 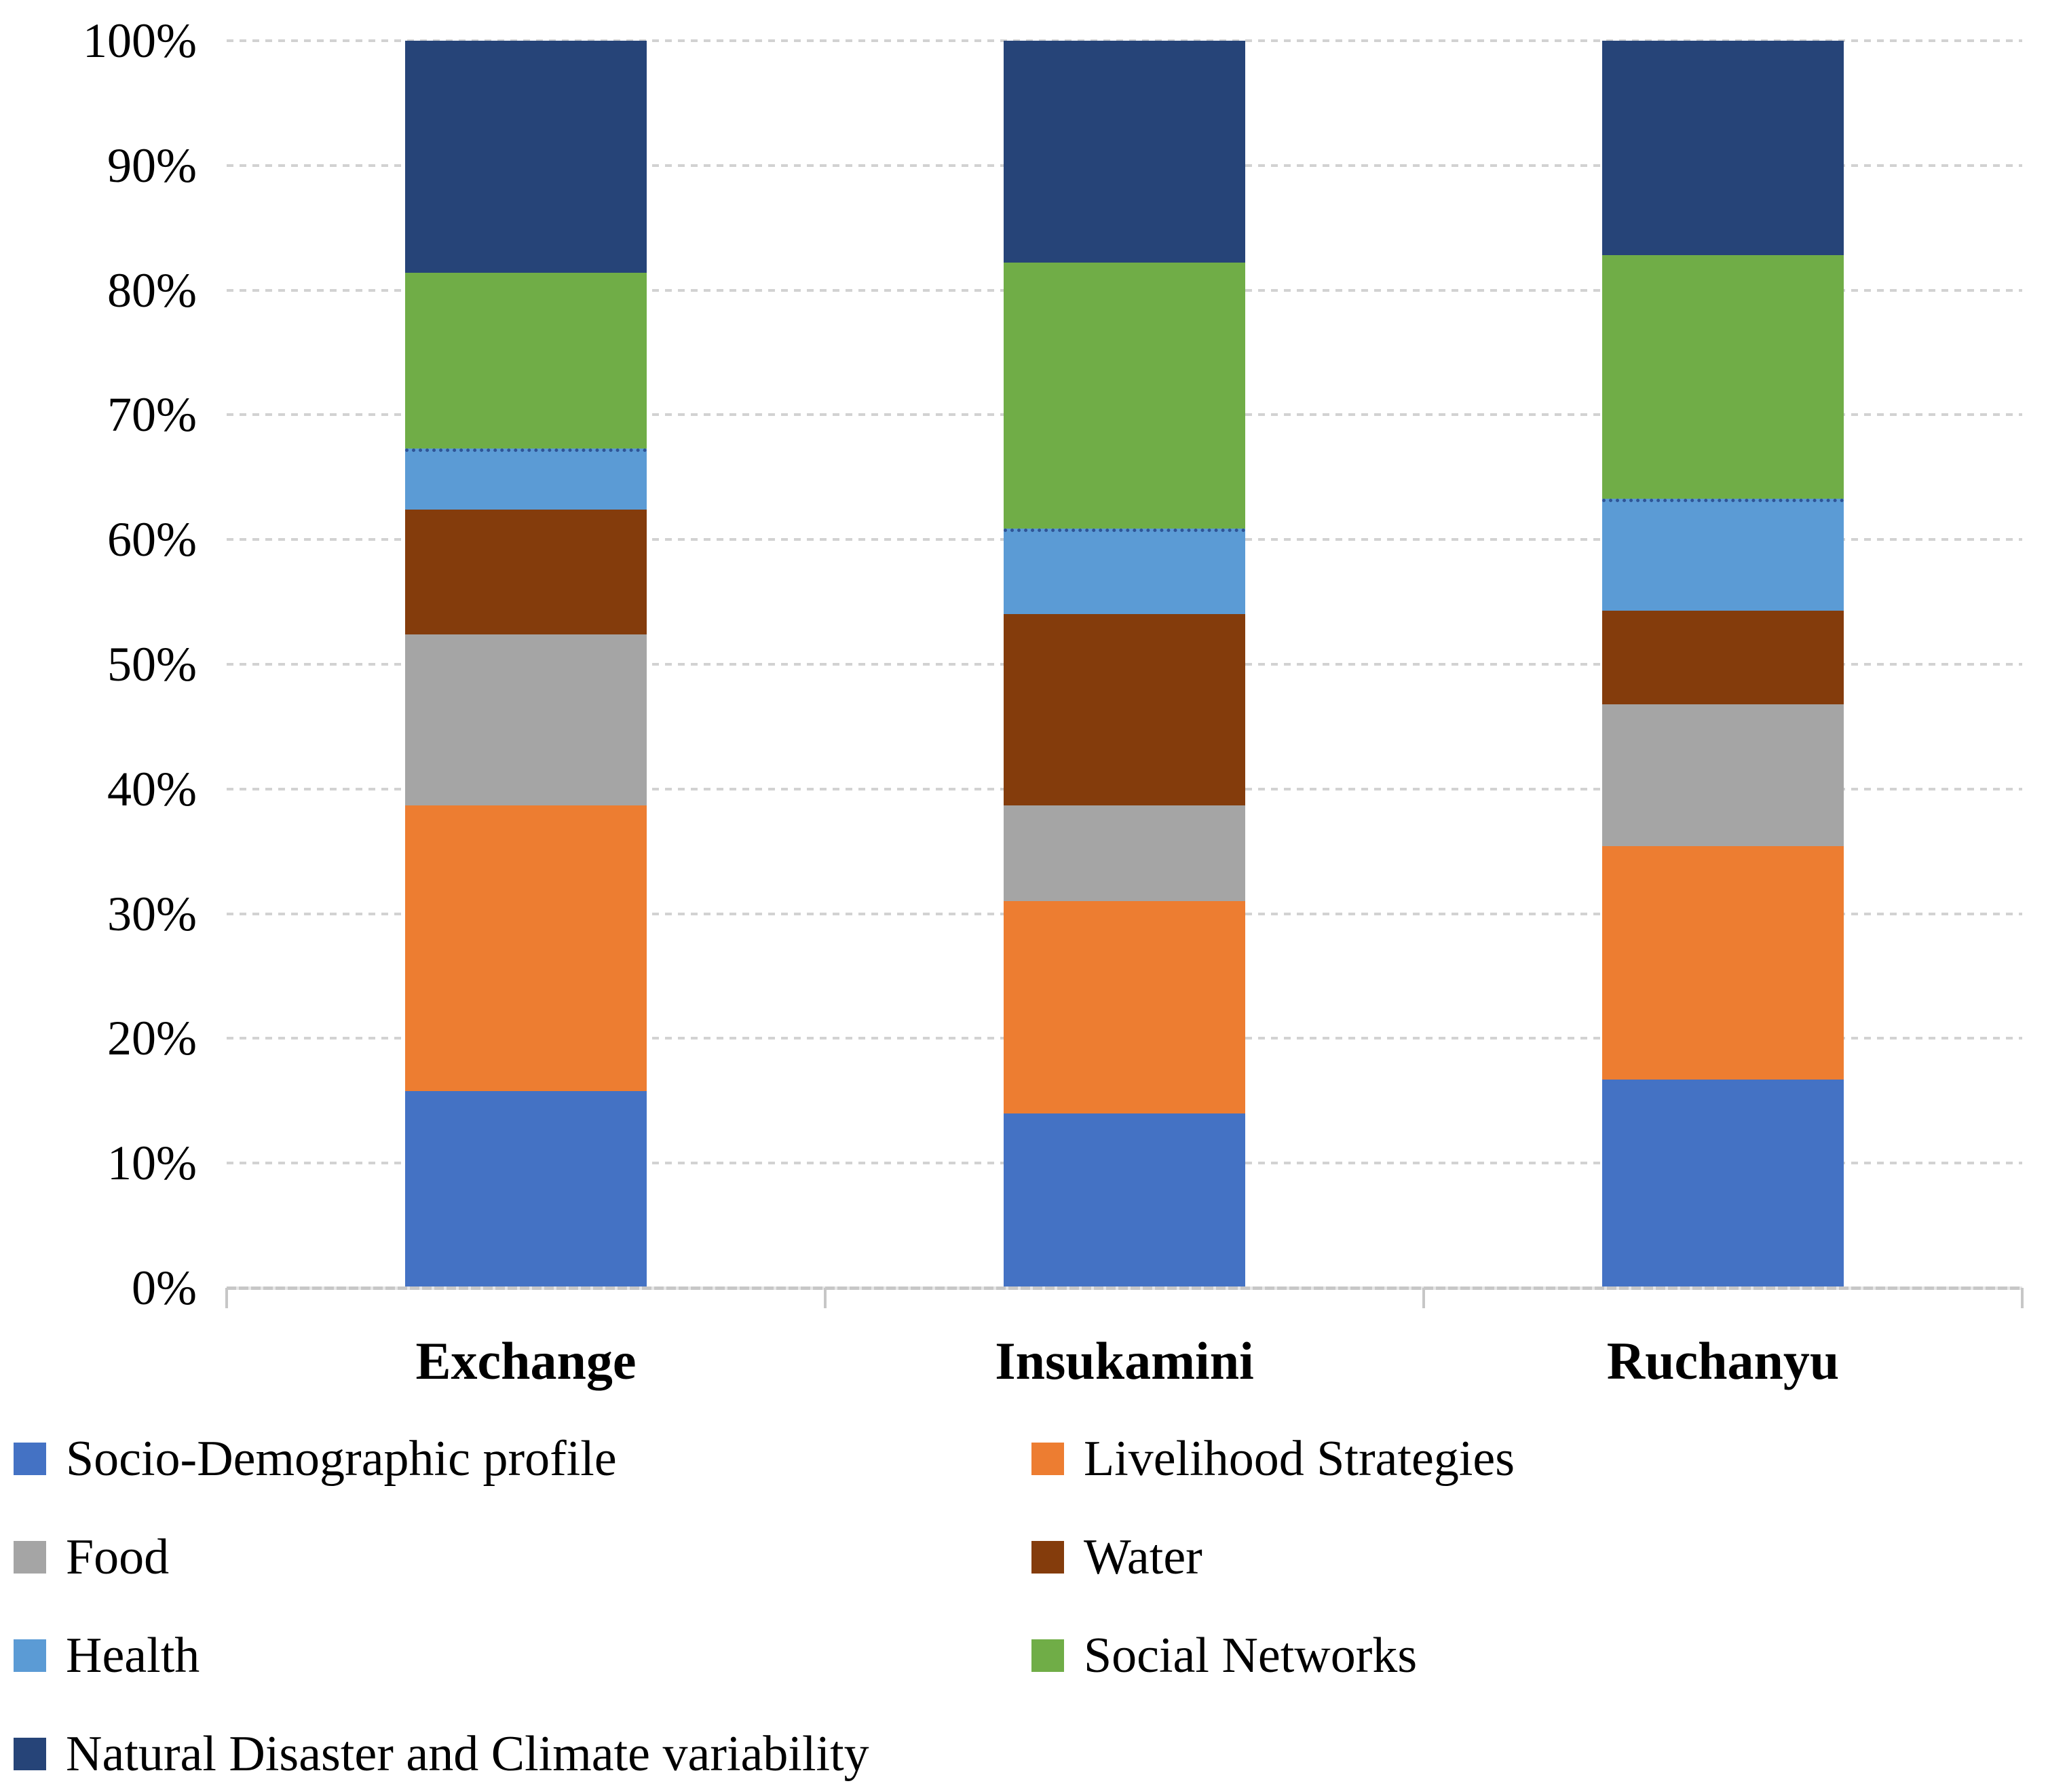 What do you see at coordinates (152, 664) in the screenshot?
I see `y-axis-tick-label: 50%` at bounding box center [152, 664].